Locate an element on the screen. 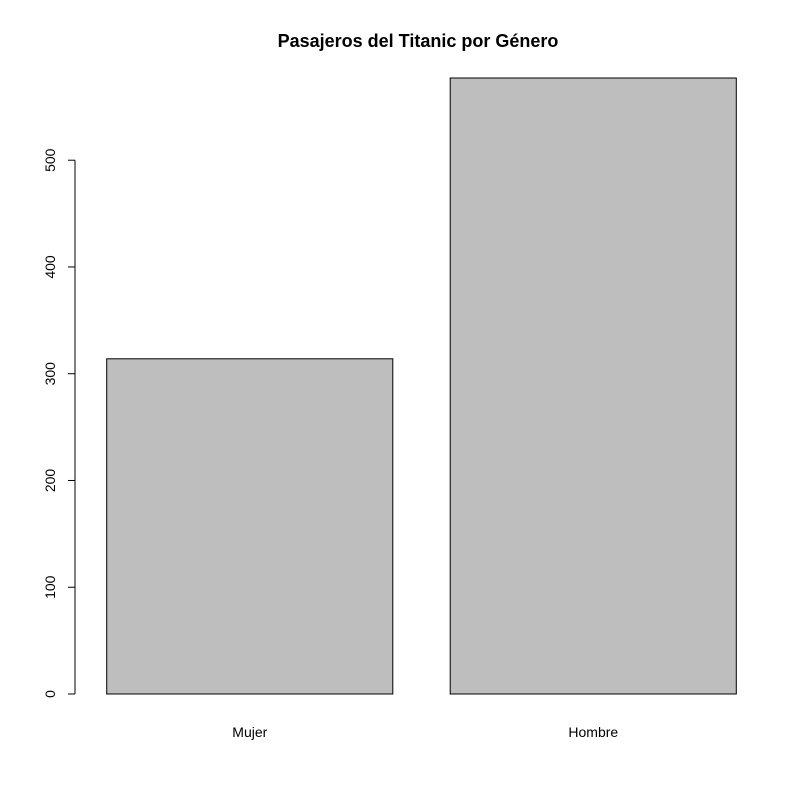 This screenshot has height=800, width=800. y-axis: 0 100 200 300 400 500 is located at coordinates (59, 423).